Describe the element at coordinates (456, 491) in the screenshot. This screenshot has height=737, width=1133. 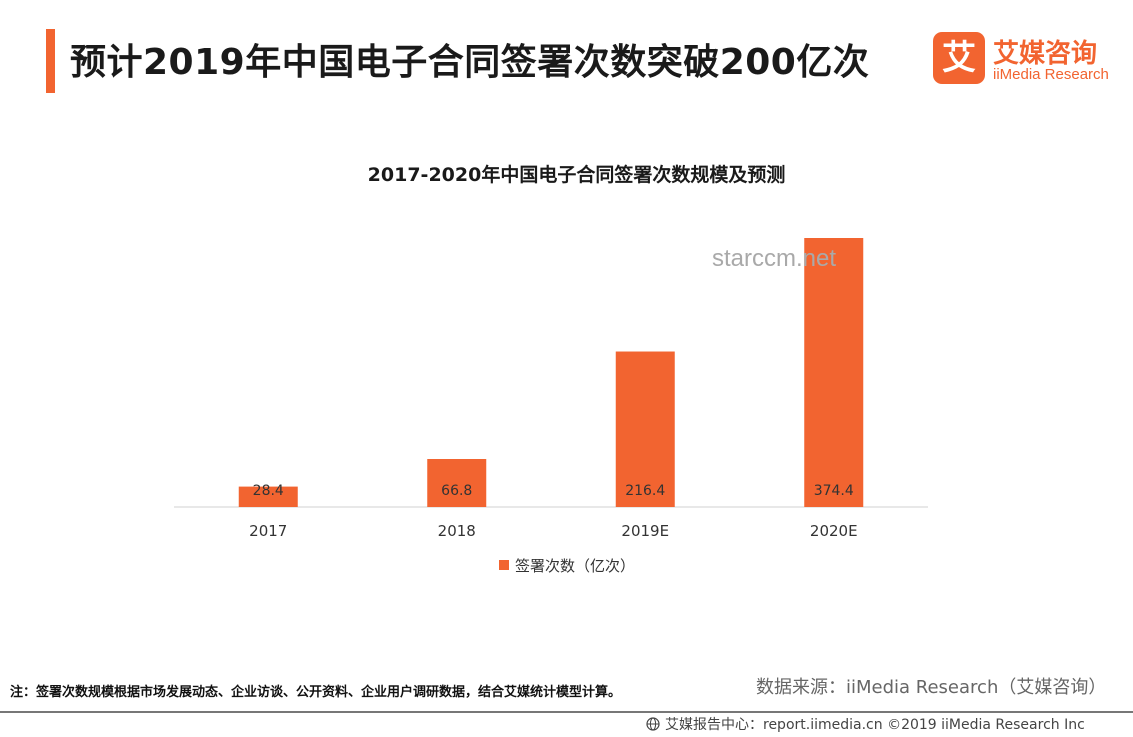
I see `data-label-2018: 66.8` at that location.